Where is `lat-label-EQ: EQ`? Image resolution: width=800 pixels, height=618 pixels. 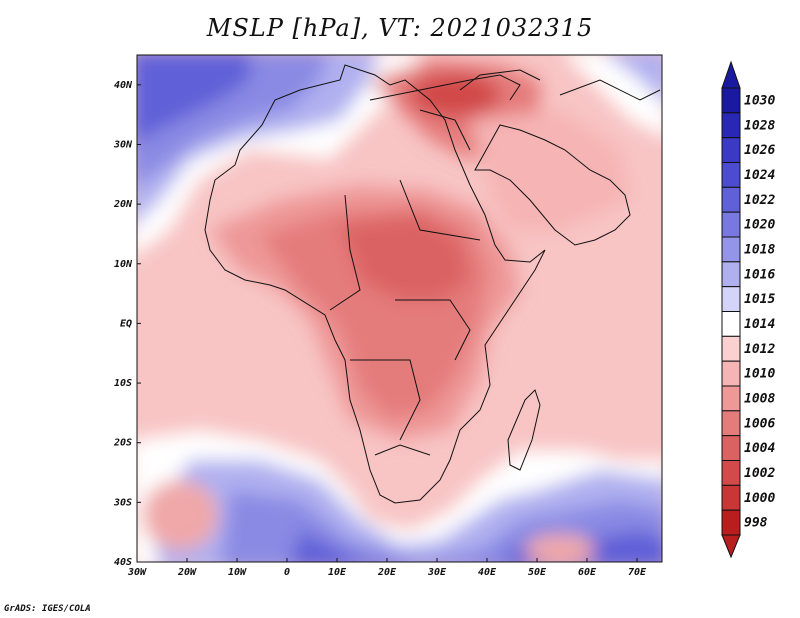
lat-label-EQ: EQ is located at coordinates (126, 323).